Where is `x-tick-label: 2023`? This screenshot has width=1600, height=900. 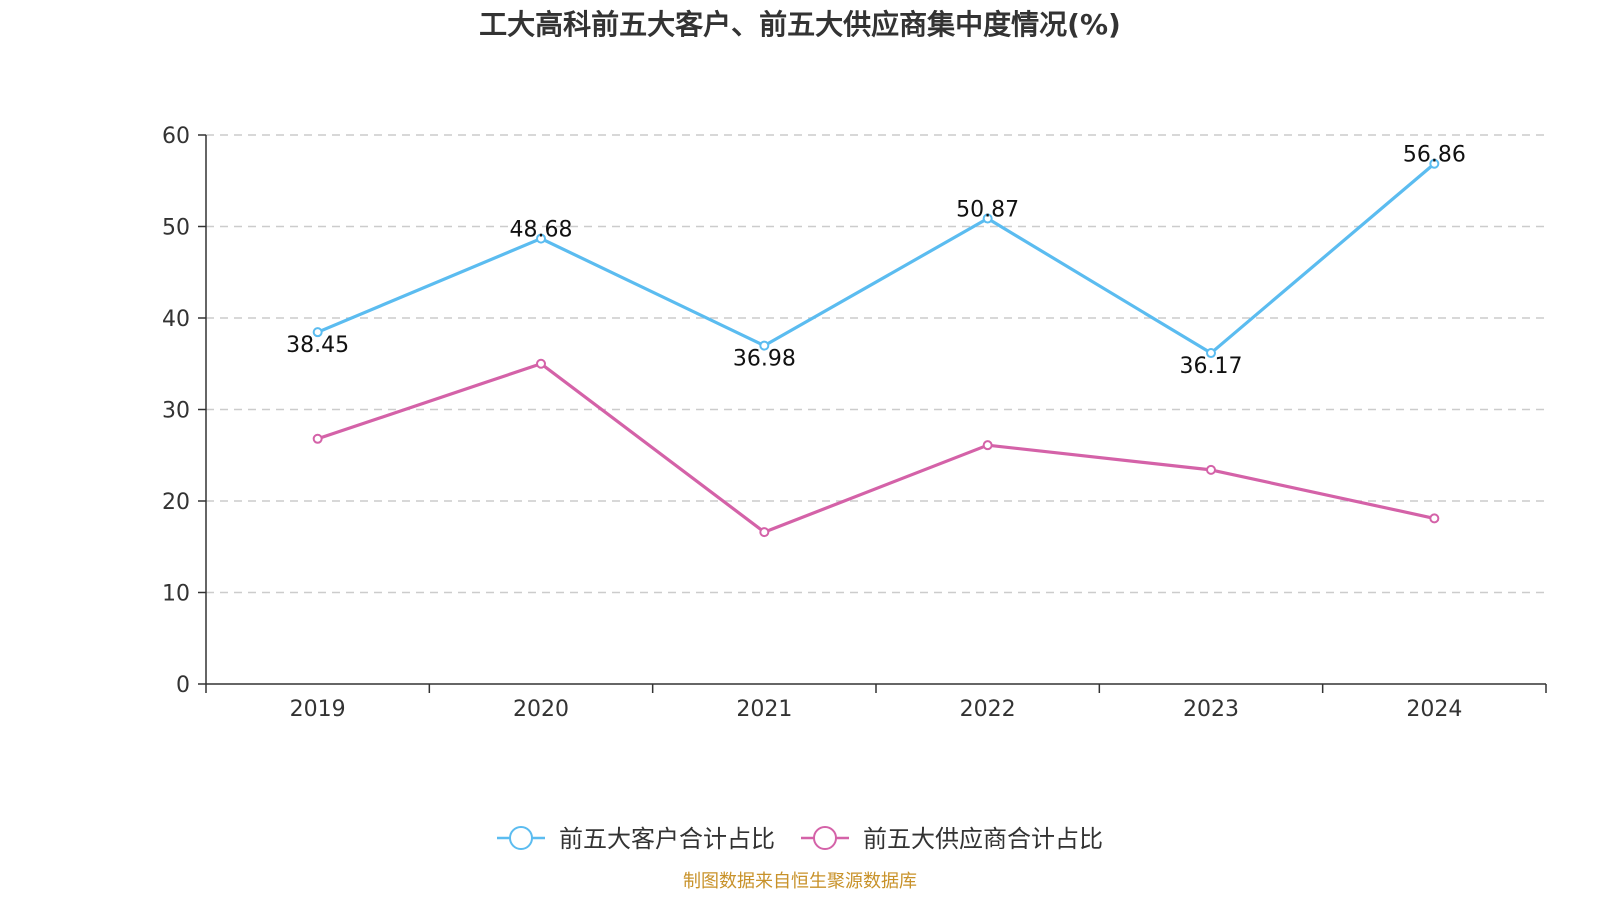
x-tick-label: 2023 is located at coordinates (1211, 709).